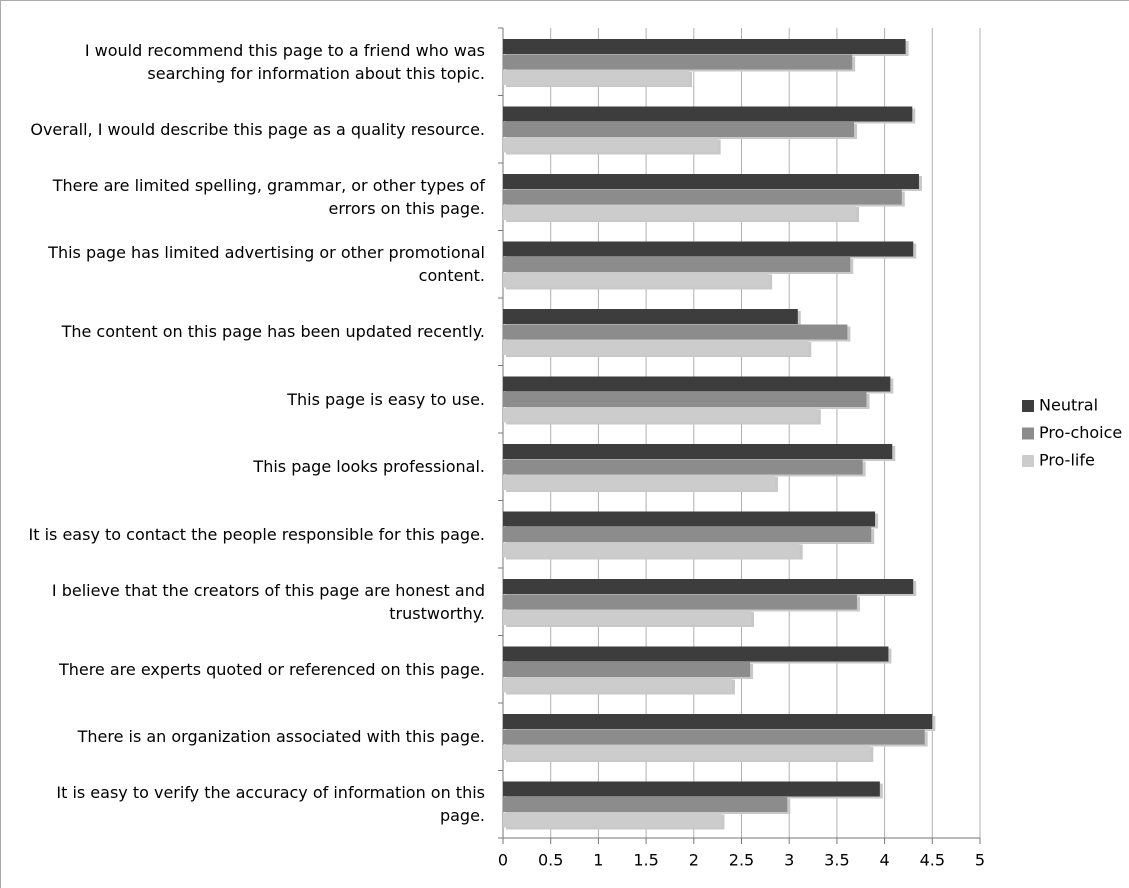 The height and width of the screenshot is (888, 1129). I want to click on x-tick-label: 4, so click(885, 860).